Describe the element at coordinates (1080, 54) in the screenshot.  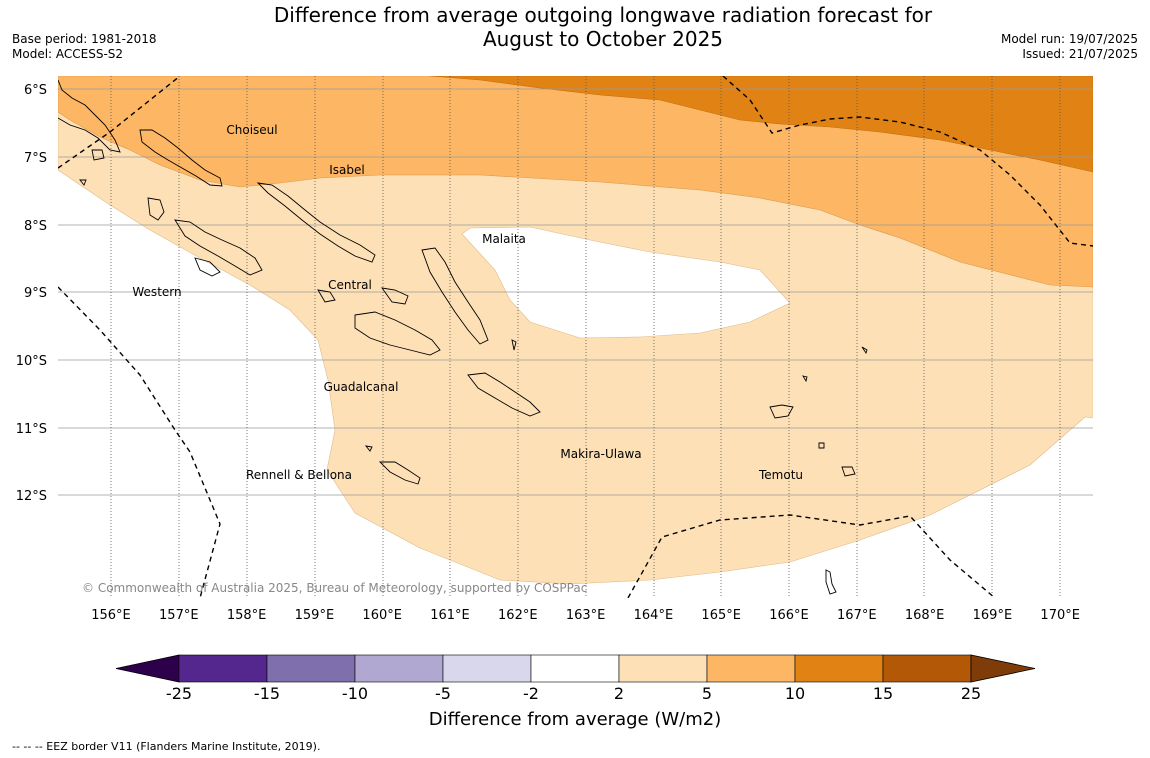
I see `issued-date: Issued: 21/07/2025` at that location.